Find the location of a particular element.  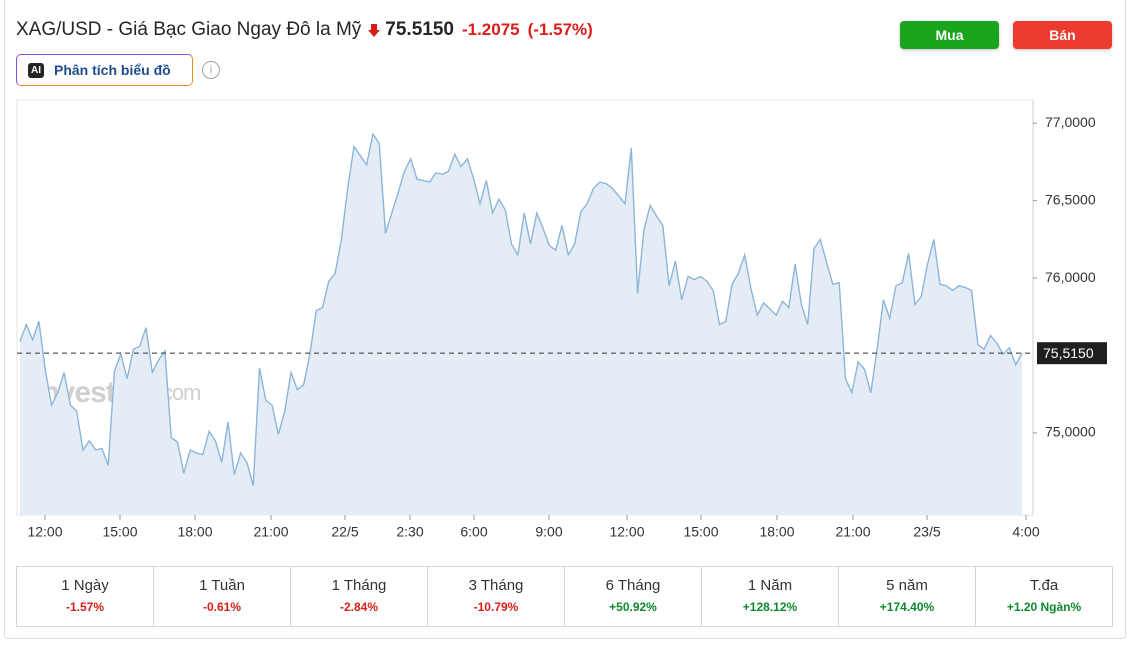

period-cell: 3 Tháng -10.79% is located at coordinates (496, 596).